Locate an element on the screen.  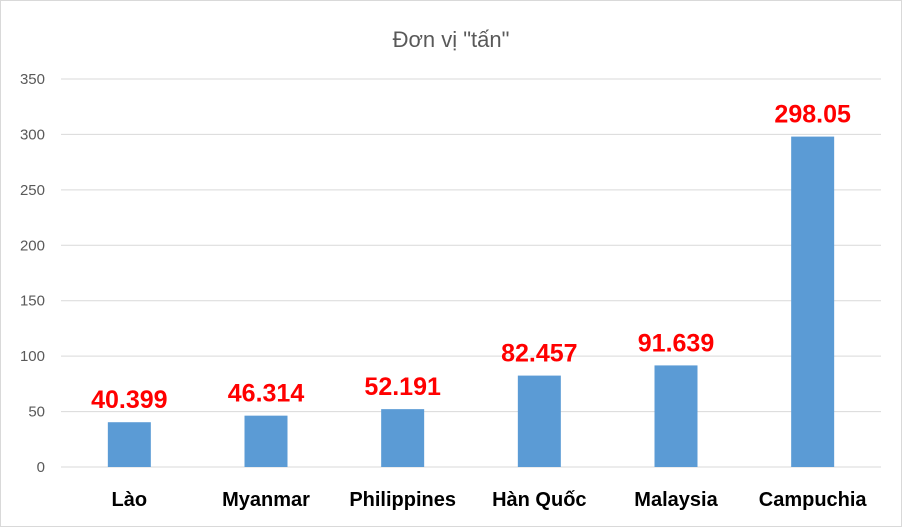
x-tick-label: Hàn Quốc is located at coordinates (539, 500).